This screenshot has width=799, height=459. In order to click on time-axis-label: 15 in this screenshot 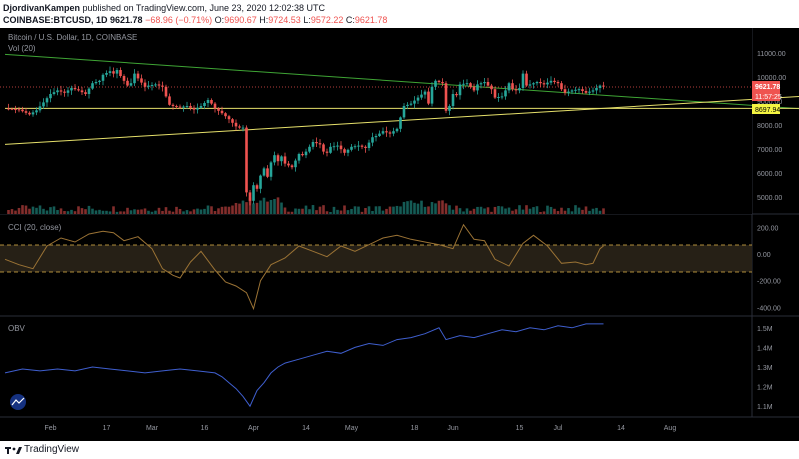, I will do `click(520, 428)`.